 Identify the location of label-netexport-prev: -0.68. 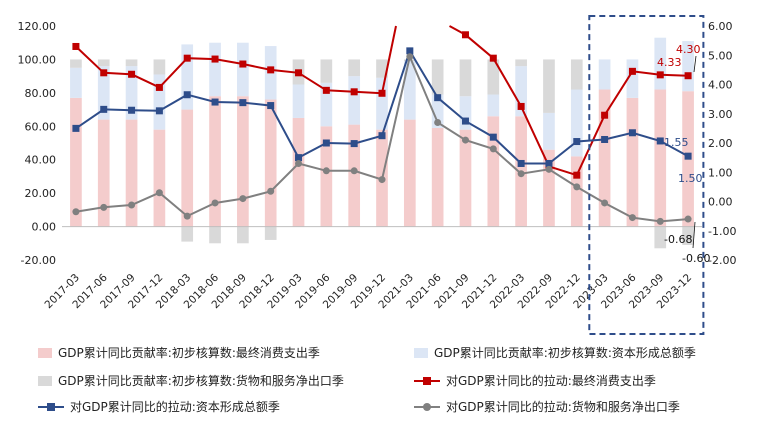
(678, 239).